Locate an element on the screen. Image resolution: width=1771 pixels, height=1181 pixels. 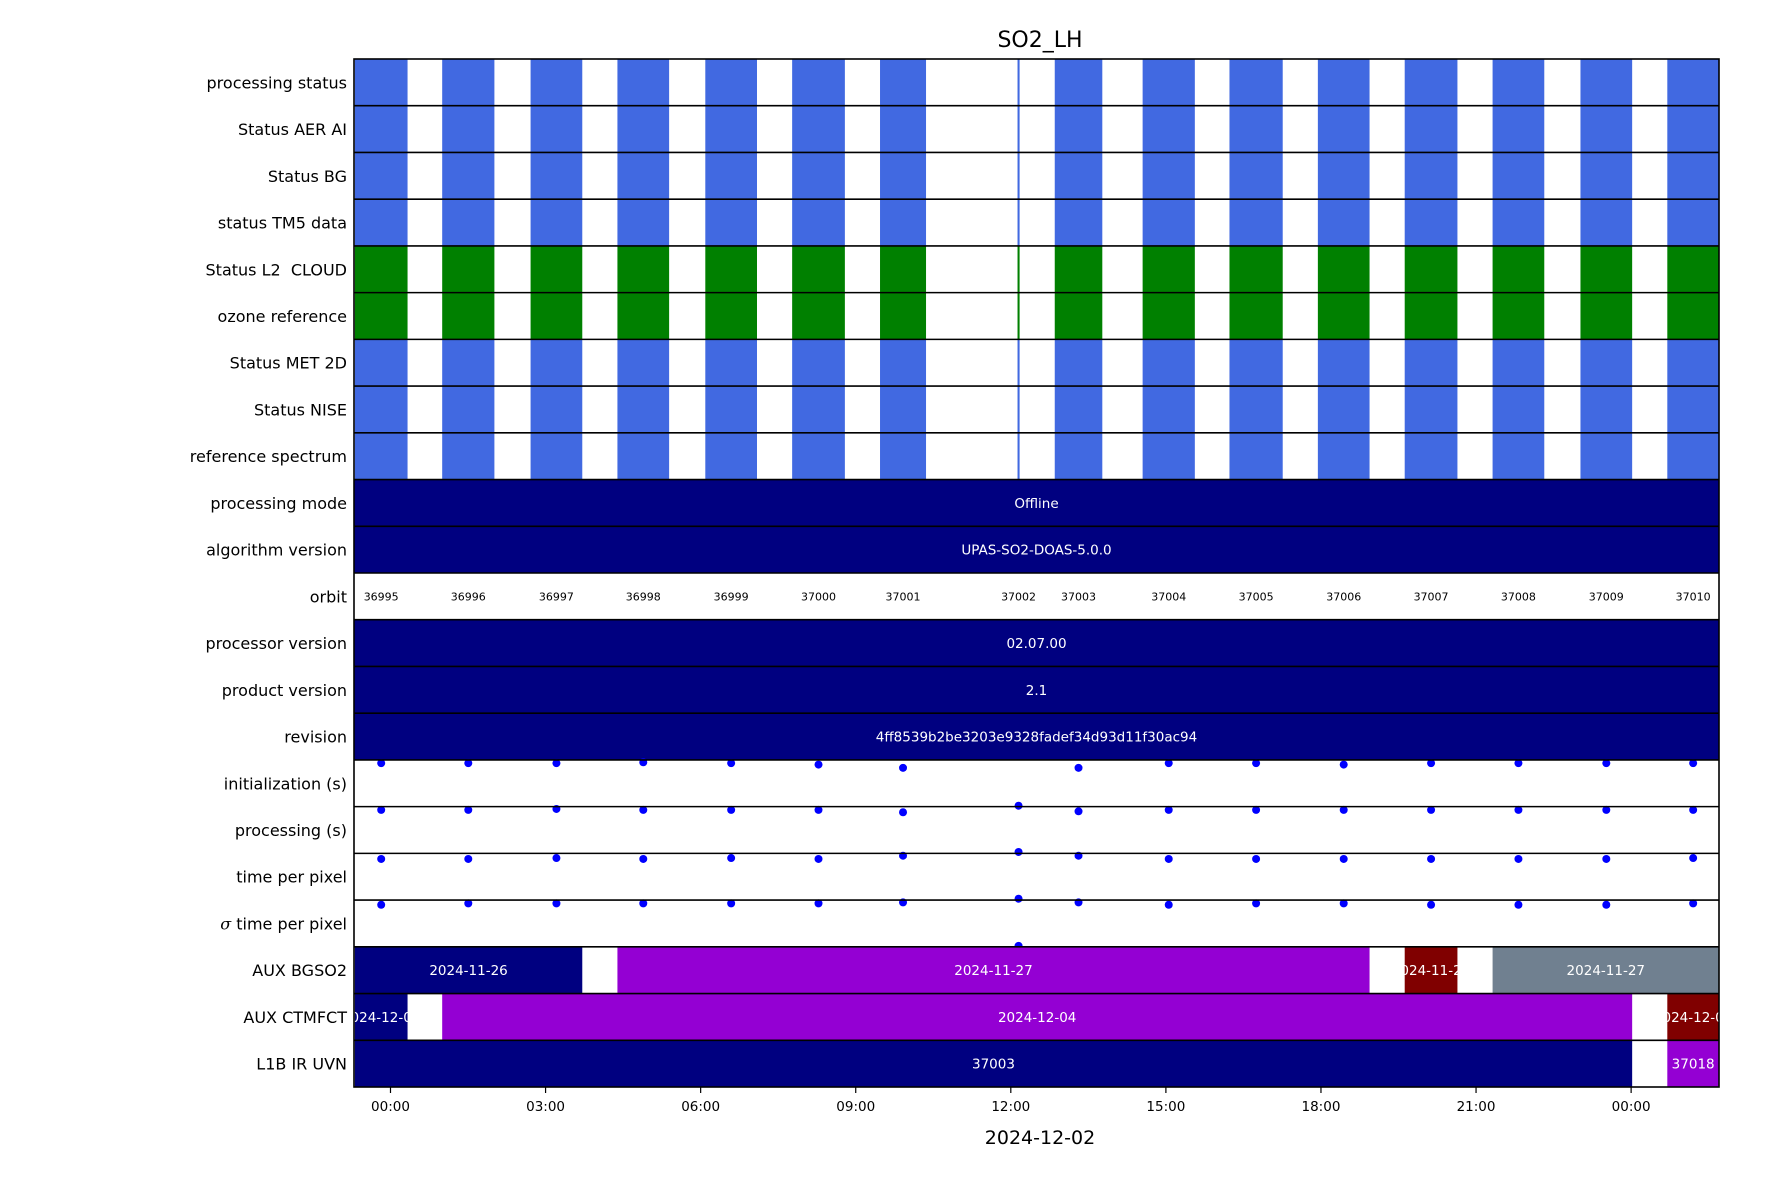
row-label: initialization (s) is located at coordinates (285, 783).